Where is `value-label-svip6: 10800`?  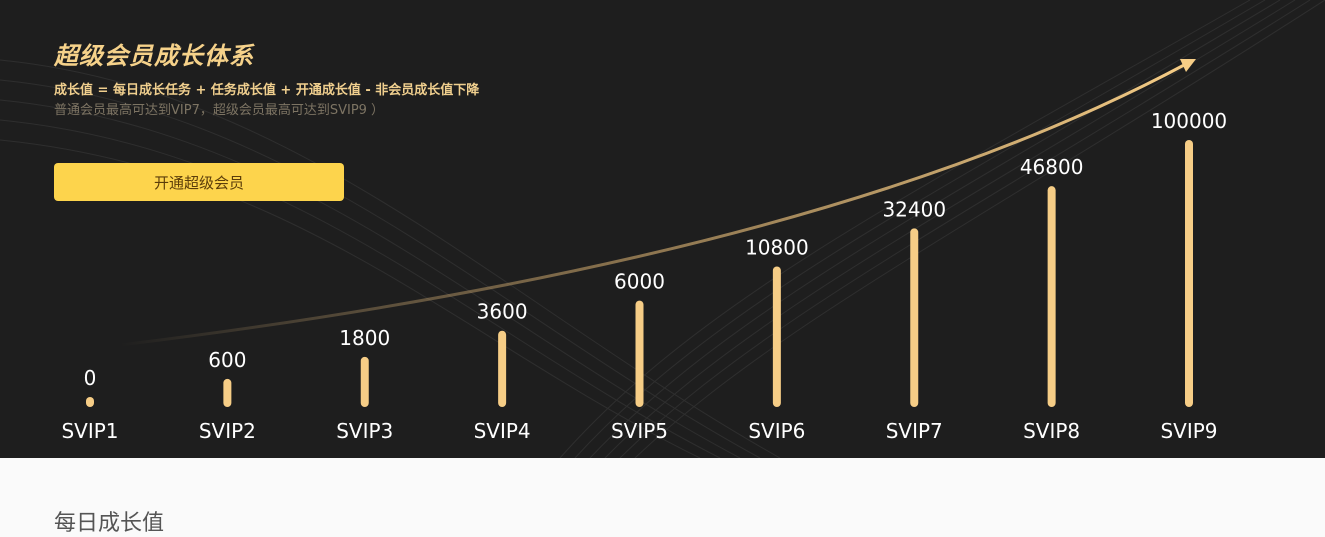
value-label-svip6: 10800 is located at coordinates (777, 247).